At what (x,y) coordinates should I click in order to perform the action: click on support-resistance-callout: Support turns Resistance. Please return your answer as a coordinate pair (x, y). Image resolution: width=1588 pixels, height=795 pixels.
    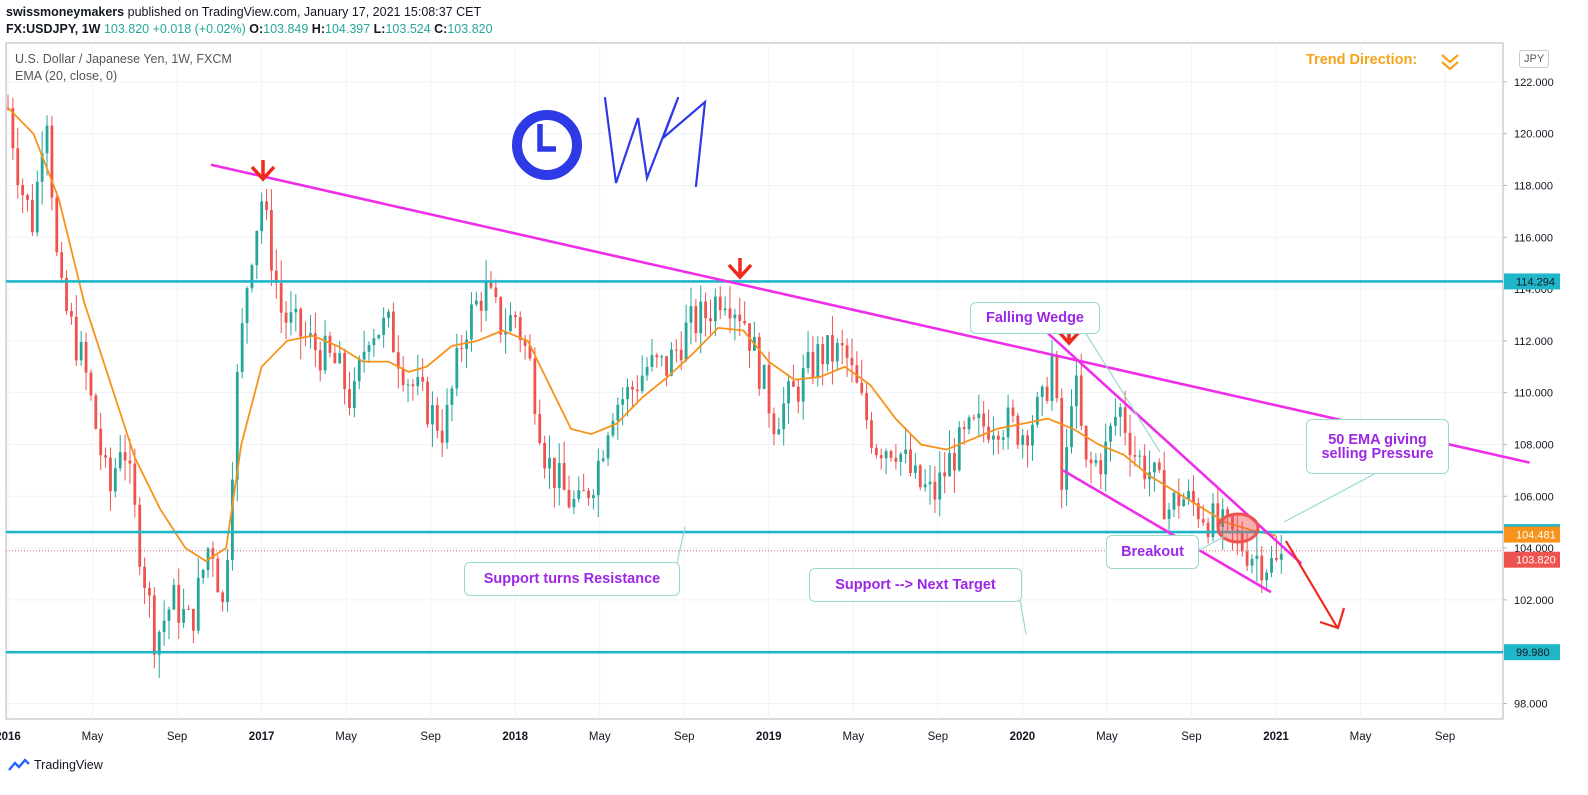
    Looking at the image, I should click on (572, 579).